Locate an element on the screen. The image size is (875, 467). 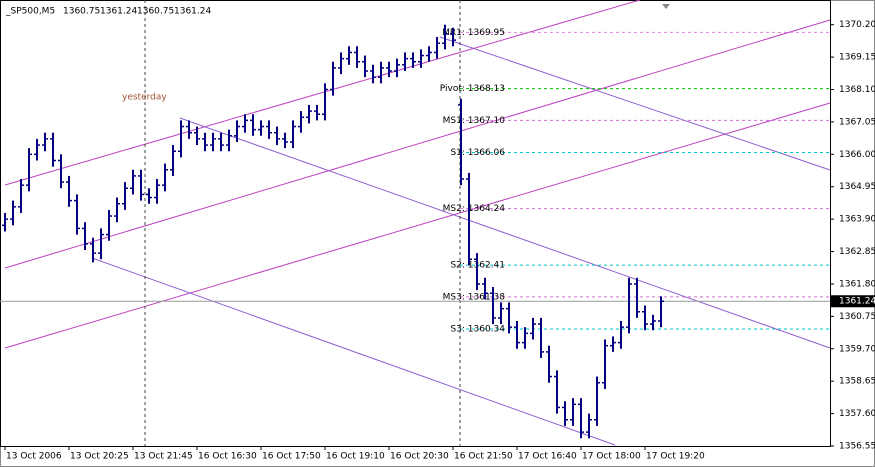
pivot-label: S1: 1366.06 is located at coordinates (477, 153).